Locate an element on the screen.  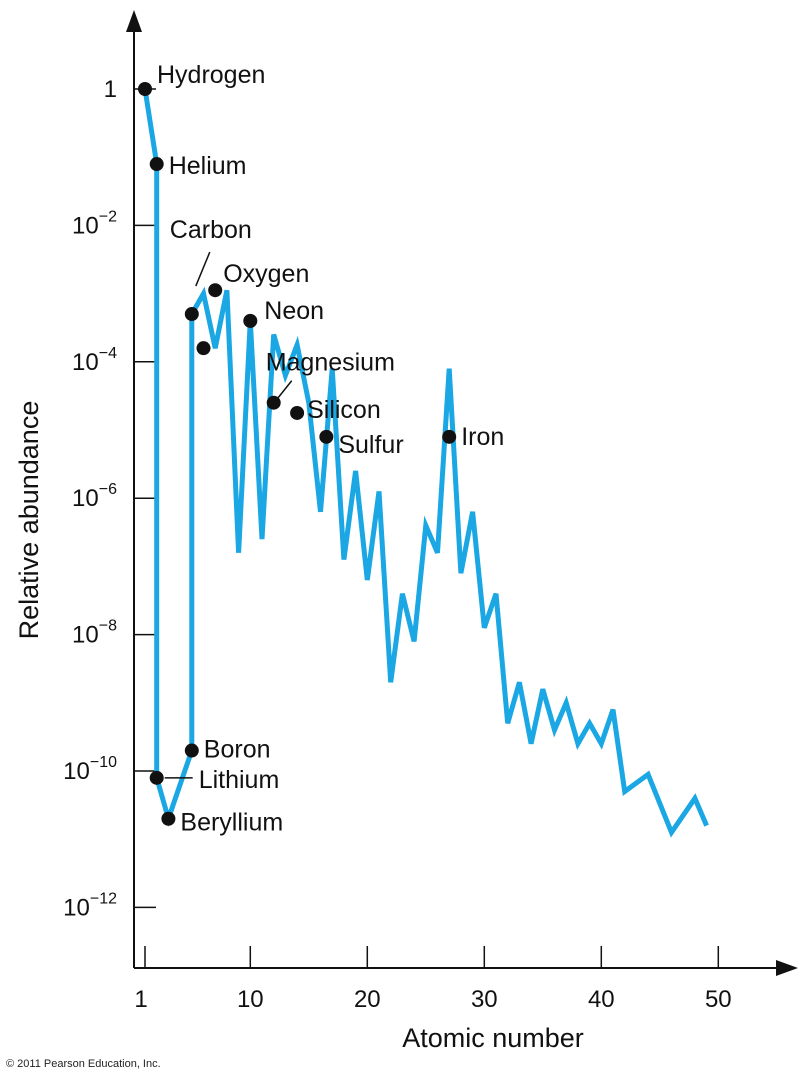
data-point-label: Magnesium is located at coordinates (330, 363).